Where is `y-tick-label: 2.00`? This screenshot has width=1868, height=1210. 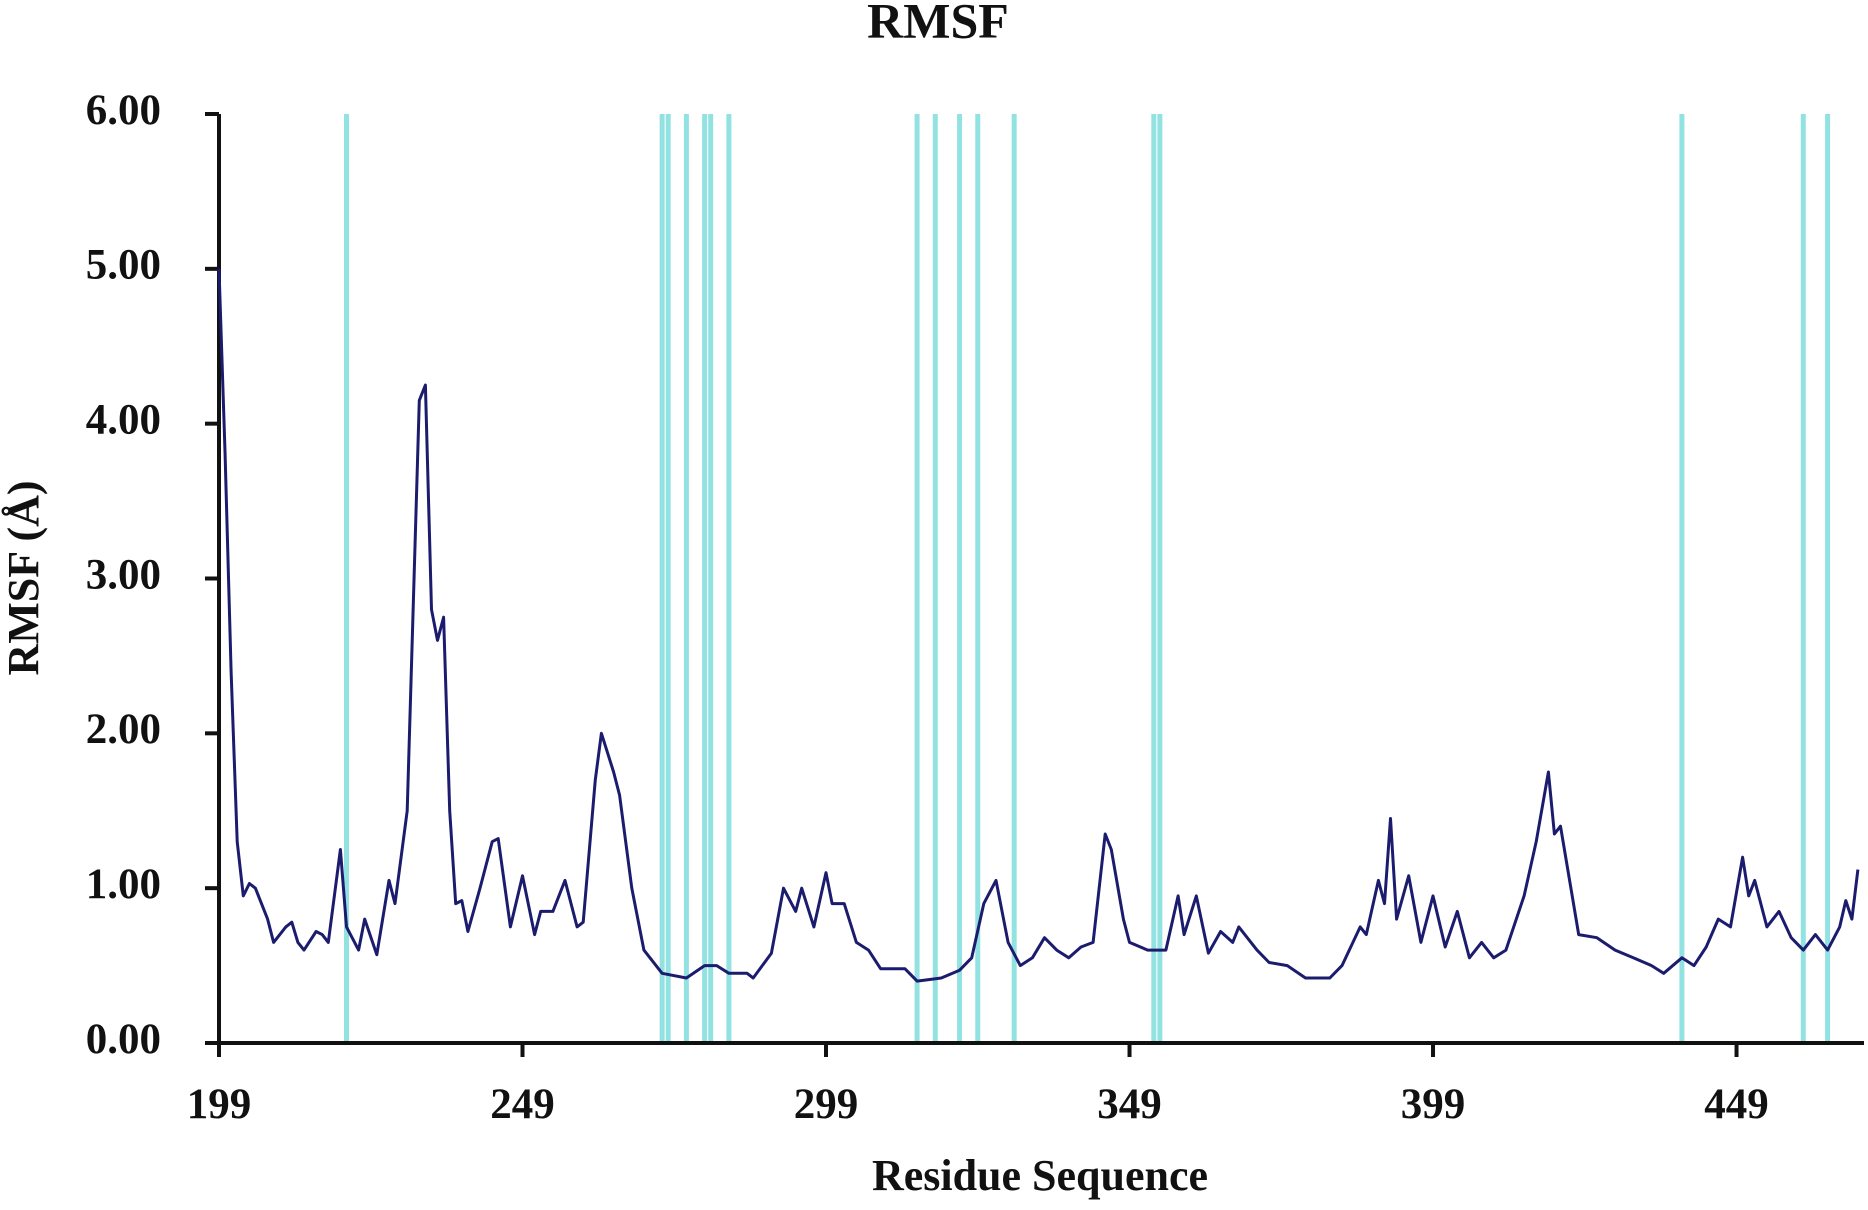
y-tick-label: 2.00 is located at coordinates (123, 729).